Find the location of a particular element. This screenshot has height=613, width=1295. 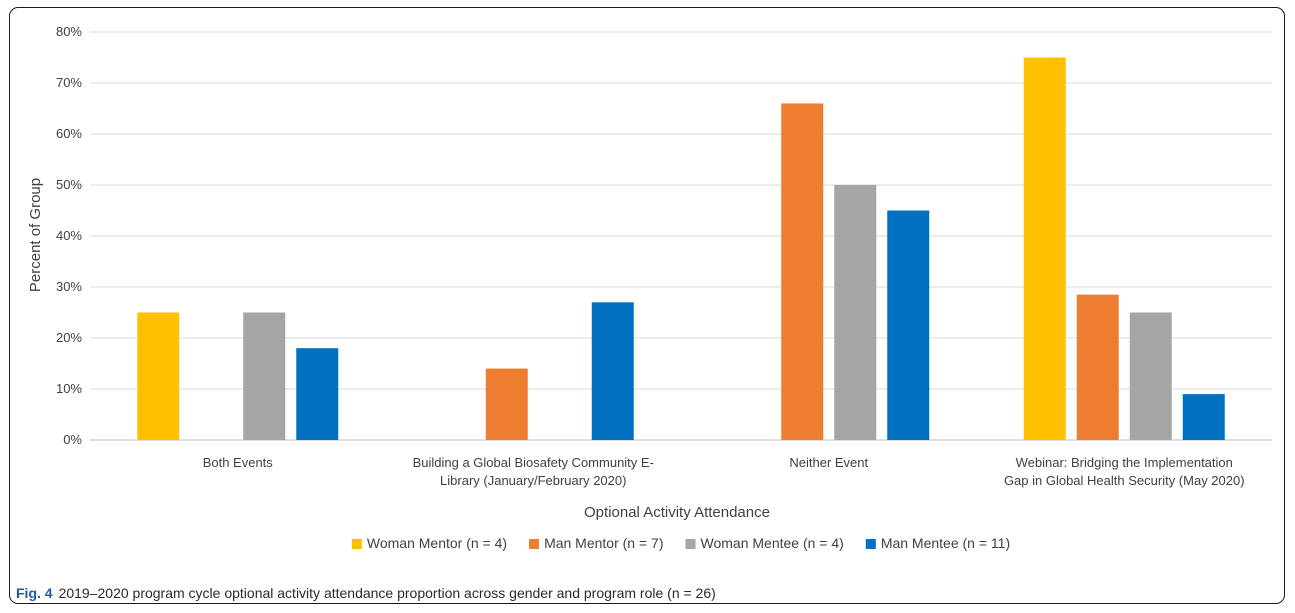

y-axis-ticks: 0% 10% 20% 30% 40% 50% 60% 70% 80% is located at coordinates (69, 235).